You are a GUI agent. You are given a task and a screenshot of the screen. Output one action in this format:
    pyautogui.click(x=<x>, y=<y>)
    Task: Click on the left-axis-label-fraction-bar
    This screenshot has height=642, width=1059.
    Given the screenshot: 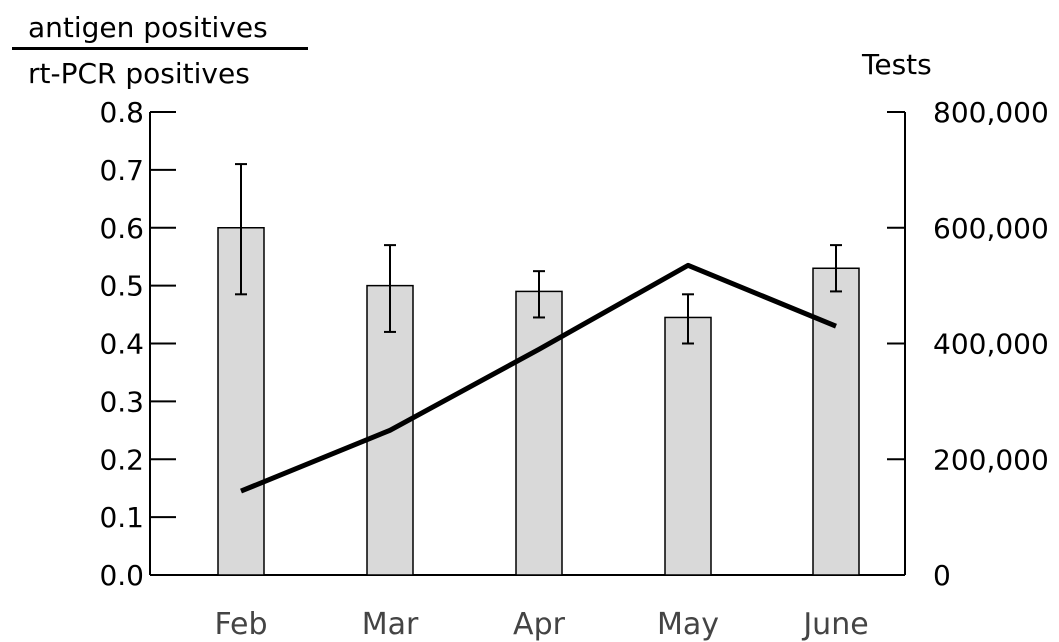 What is the action you would take?
    pyautogui.click(x=160, y=48)
    